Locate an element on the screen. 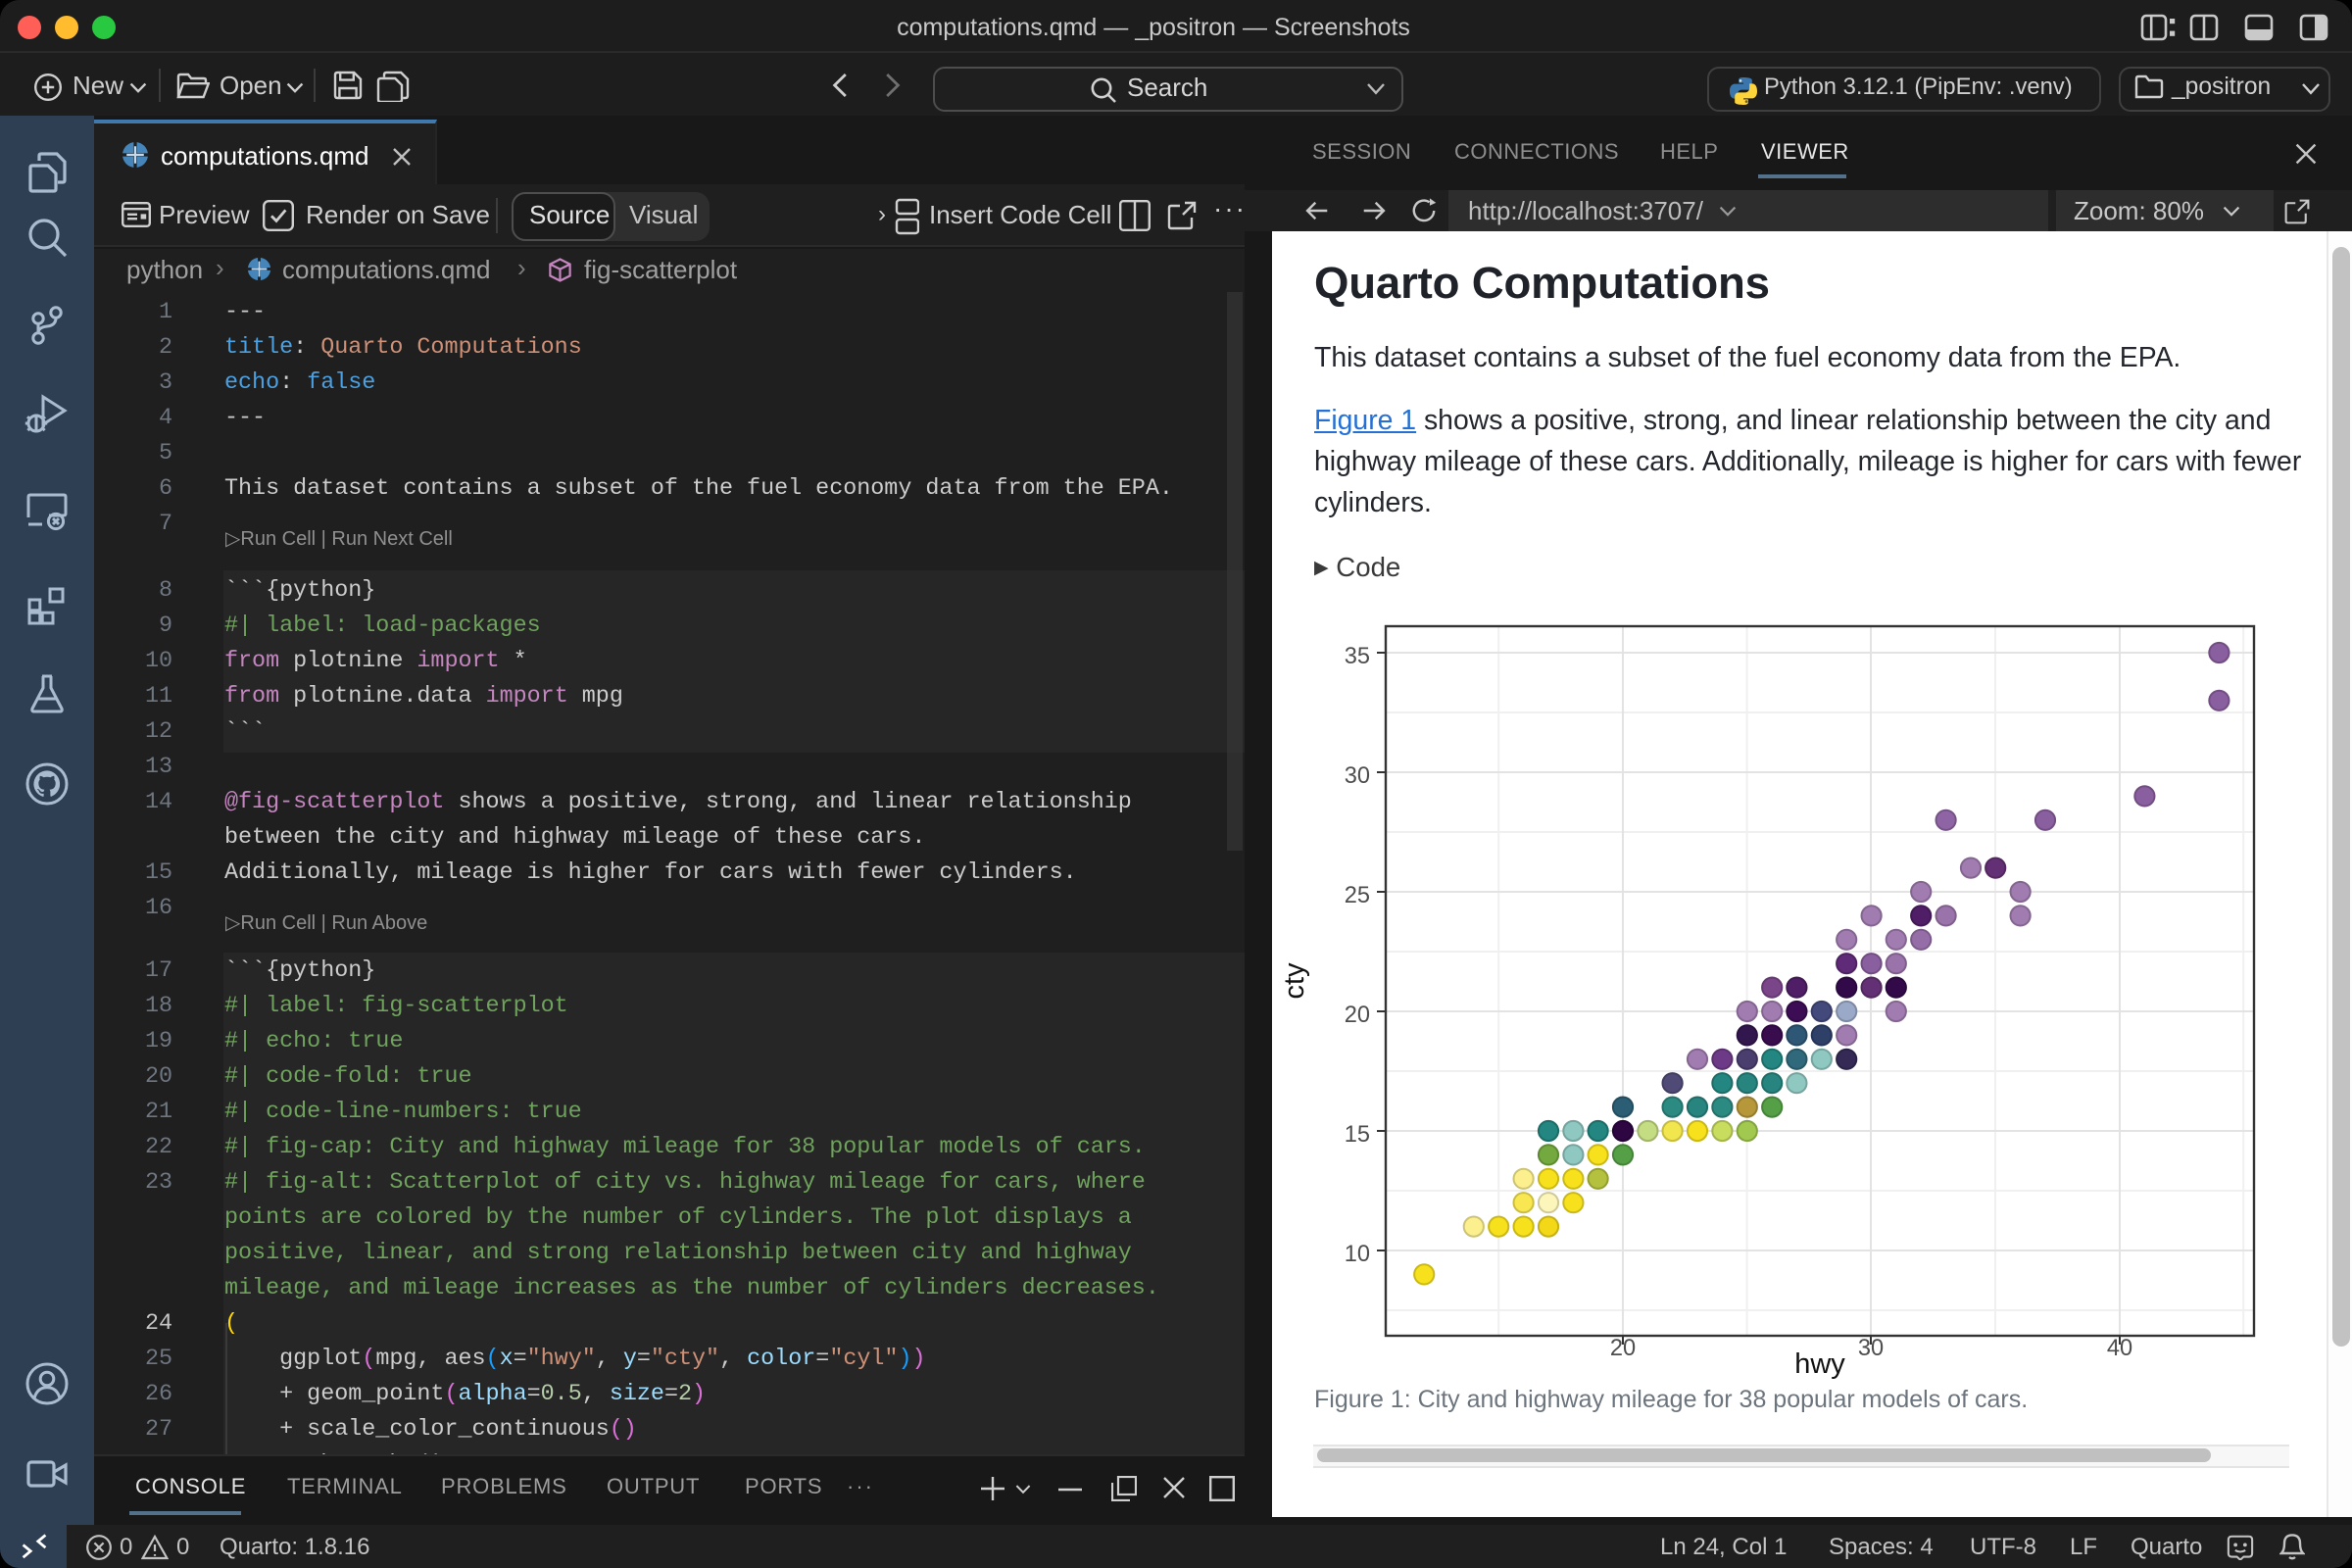 The height and width of the screenshot is (1568, 2352). svg-text: hwy is located at coordinates (1819, 1364).